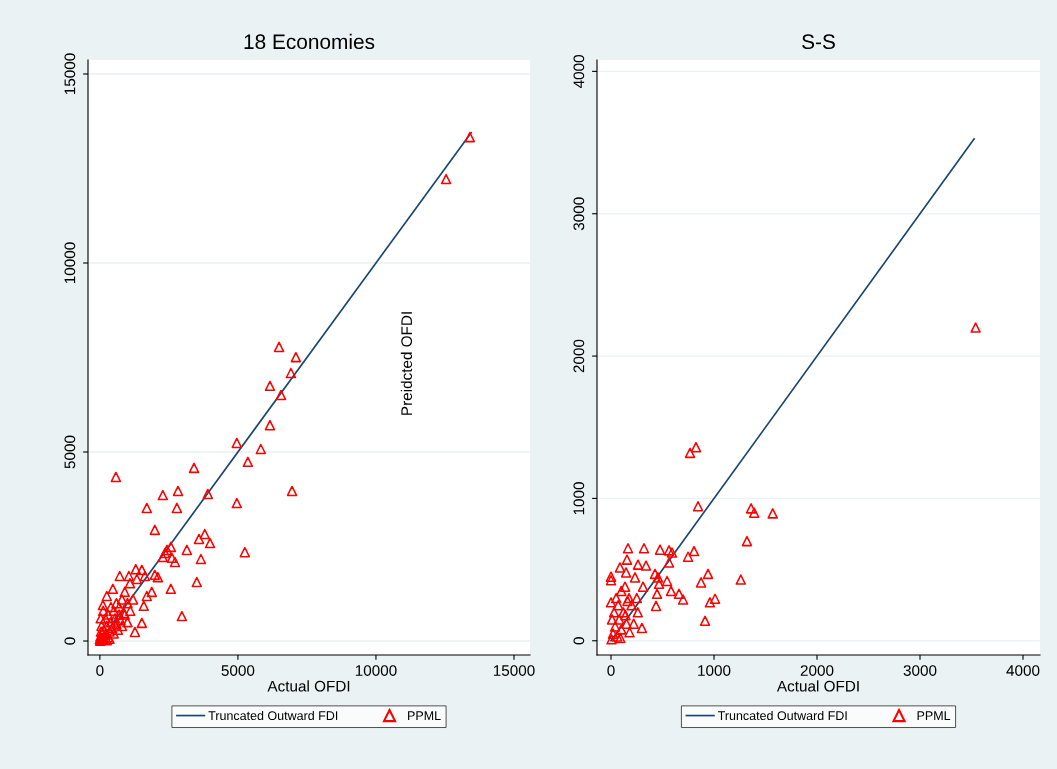 The width and height of the screenshot is (1057, 769). I want to click on chart-title: S-S, so click(818, 42).